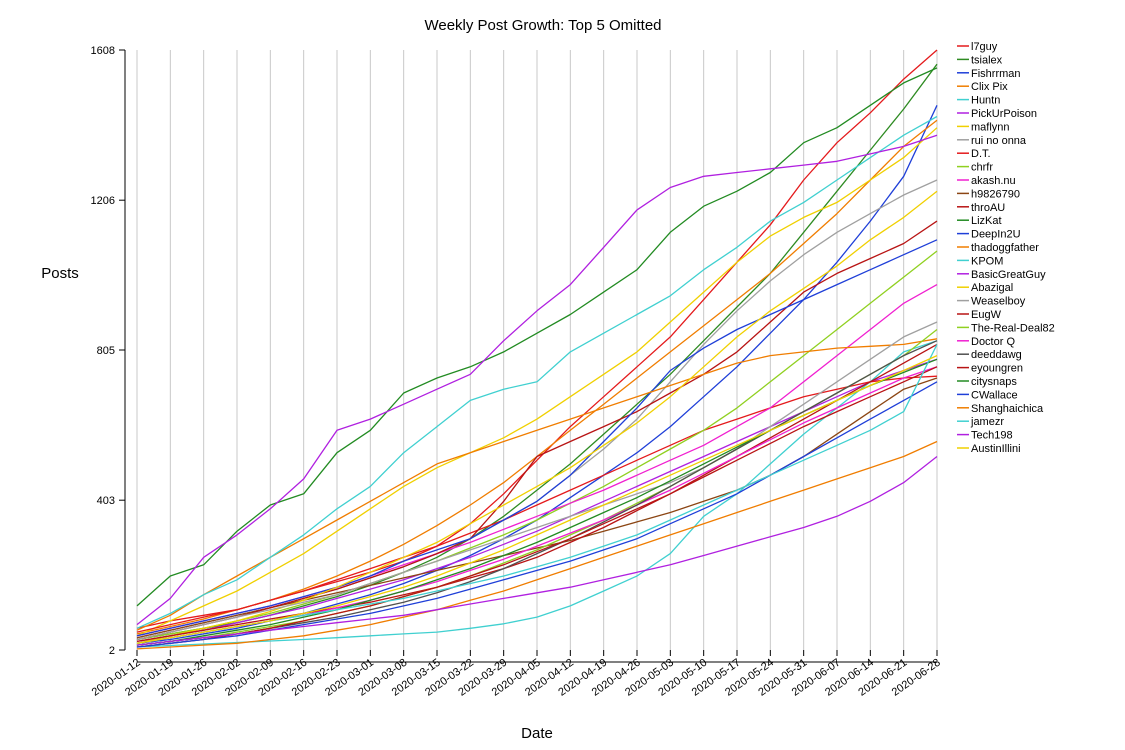 This screenshot has width=1125, height=750. What do you see at coordinates (995, 194) in the screenshot?
I see `legend-label: h9826790` at bounding box center [995, 194].